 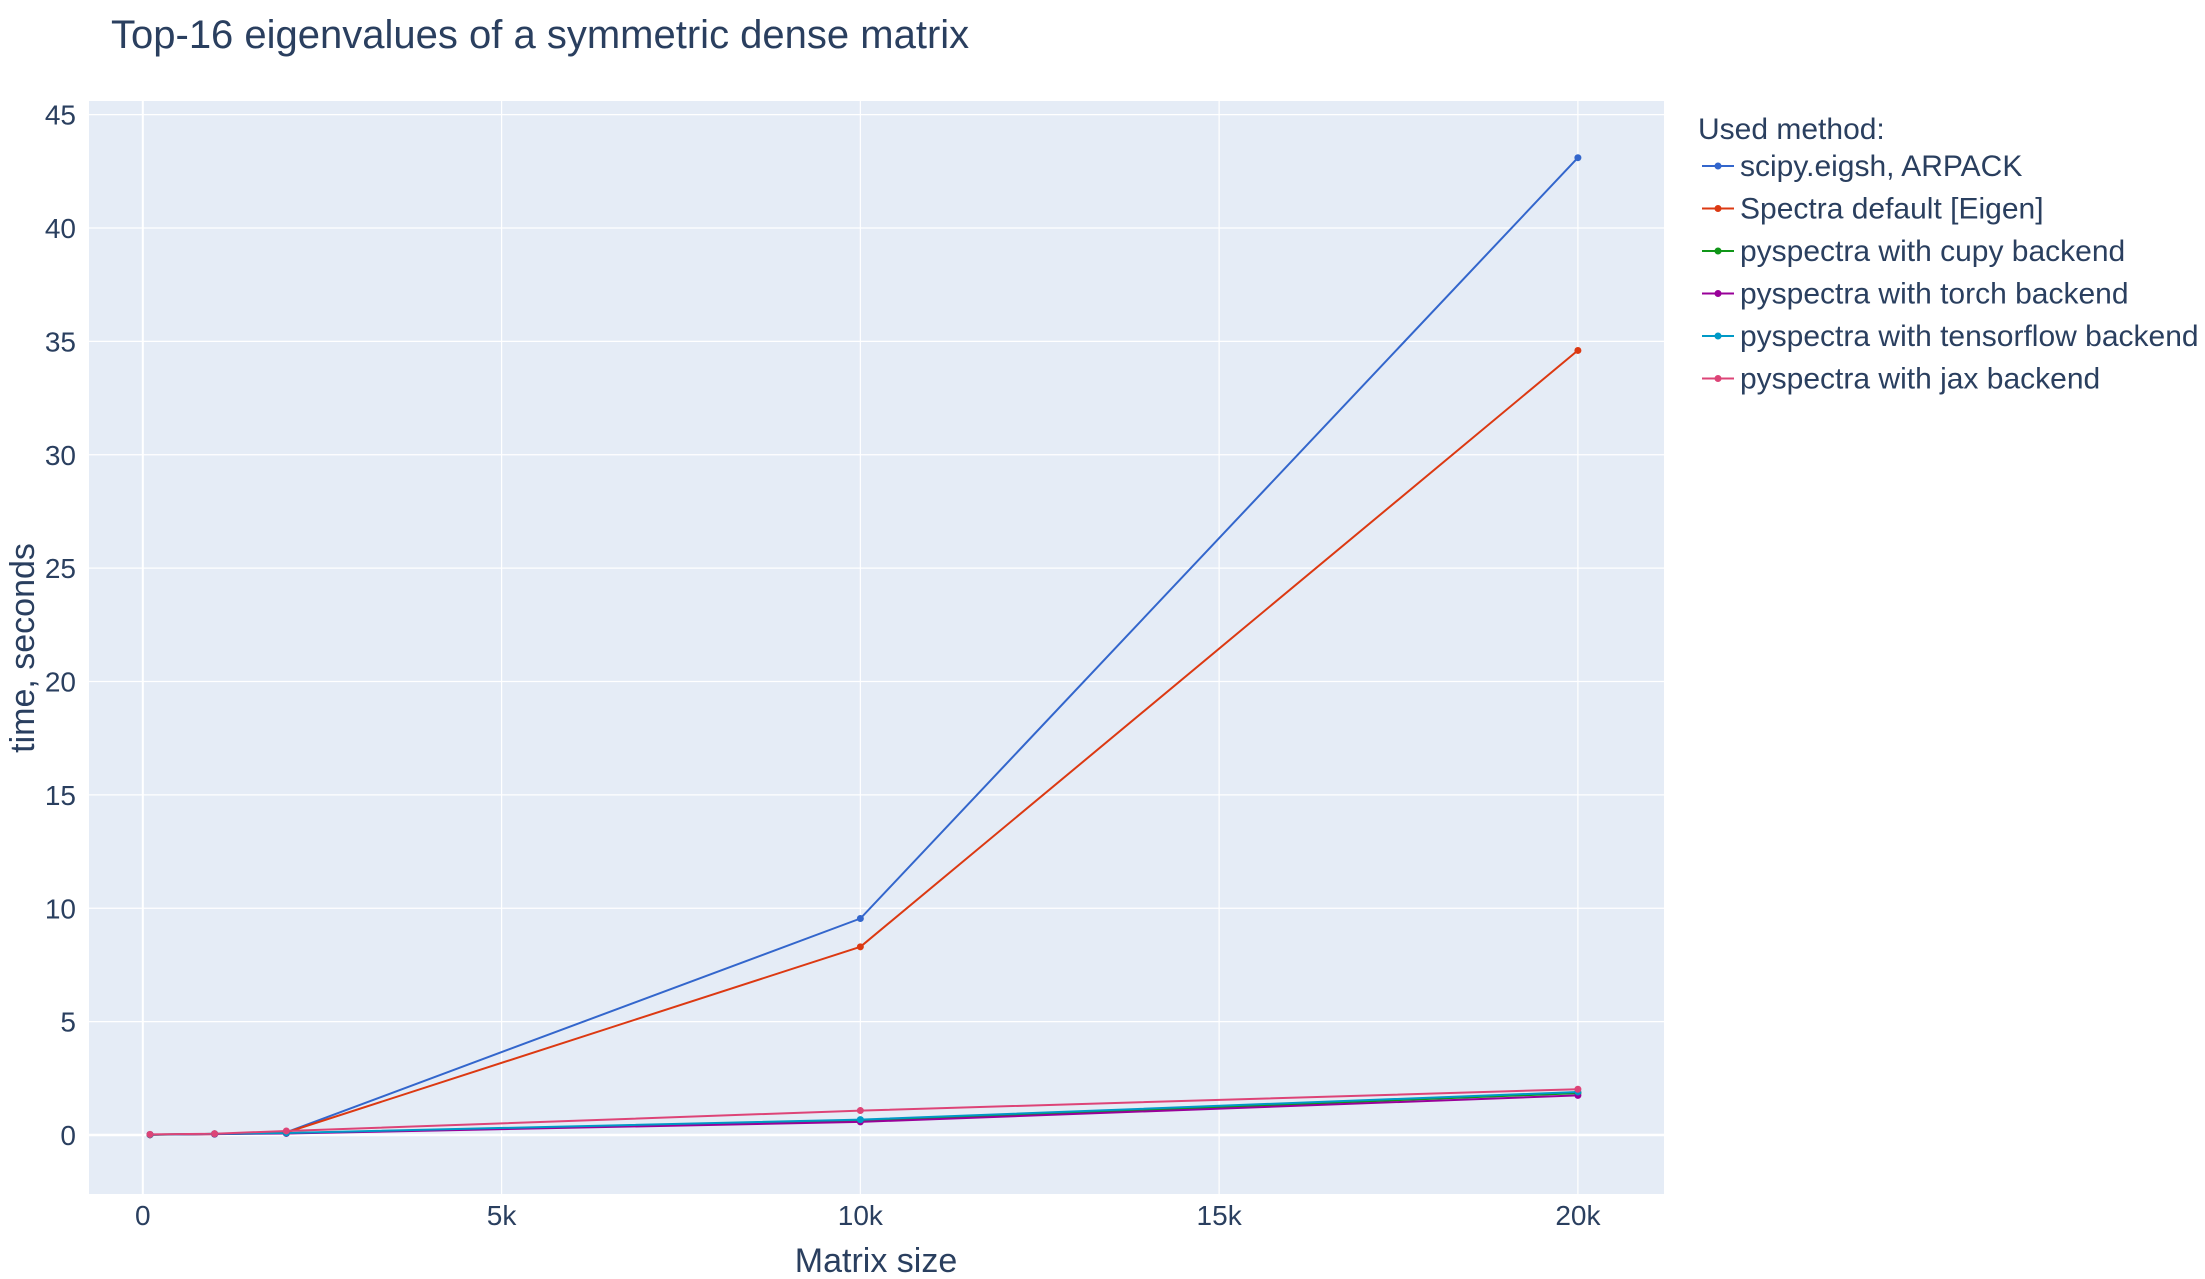 What do you see at coordinates (60, 341) in the screenshot?
I see `y-tick-label: 35` at bounding box center [60, 341].